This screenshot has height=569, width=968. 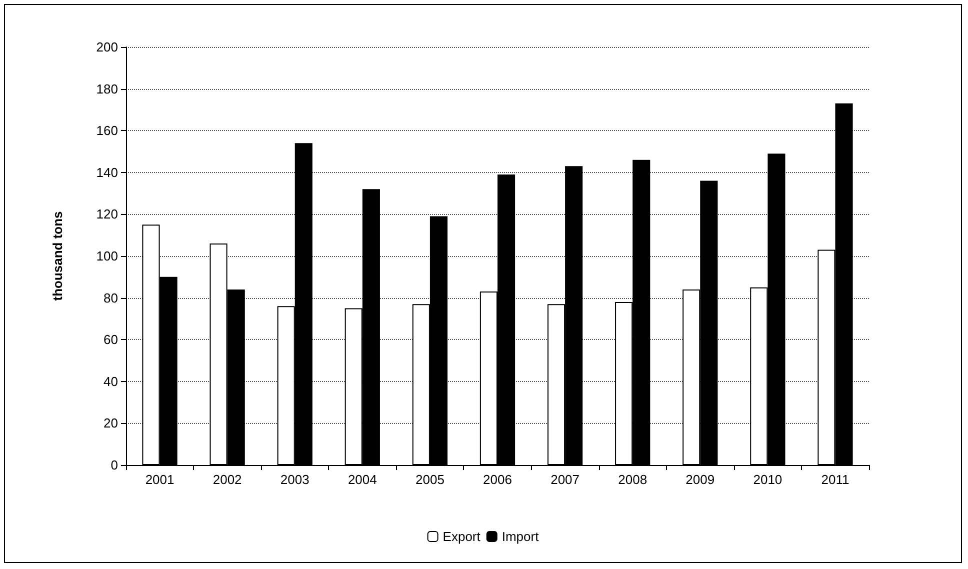 What do you see at coordinates (107, 214) in the screenshot?
I see `y-tick-label: 120` at bounding box center [107, 214].